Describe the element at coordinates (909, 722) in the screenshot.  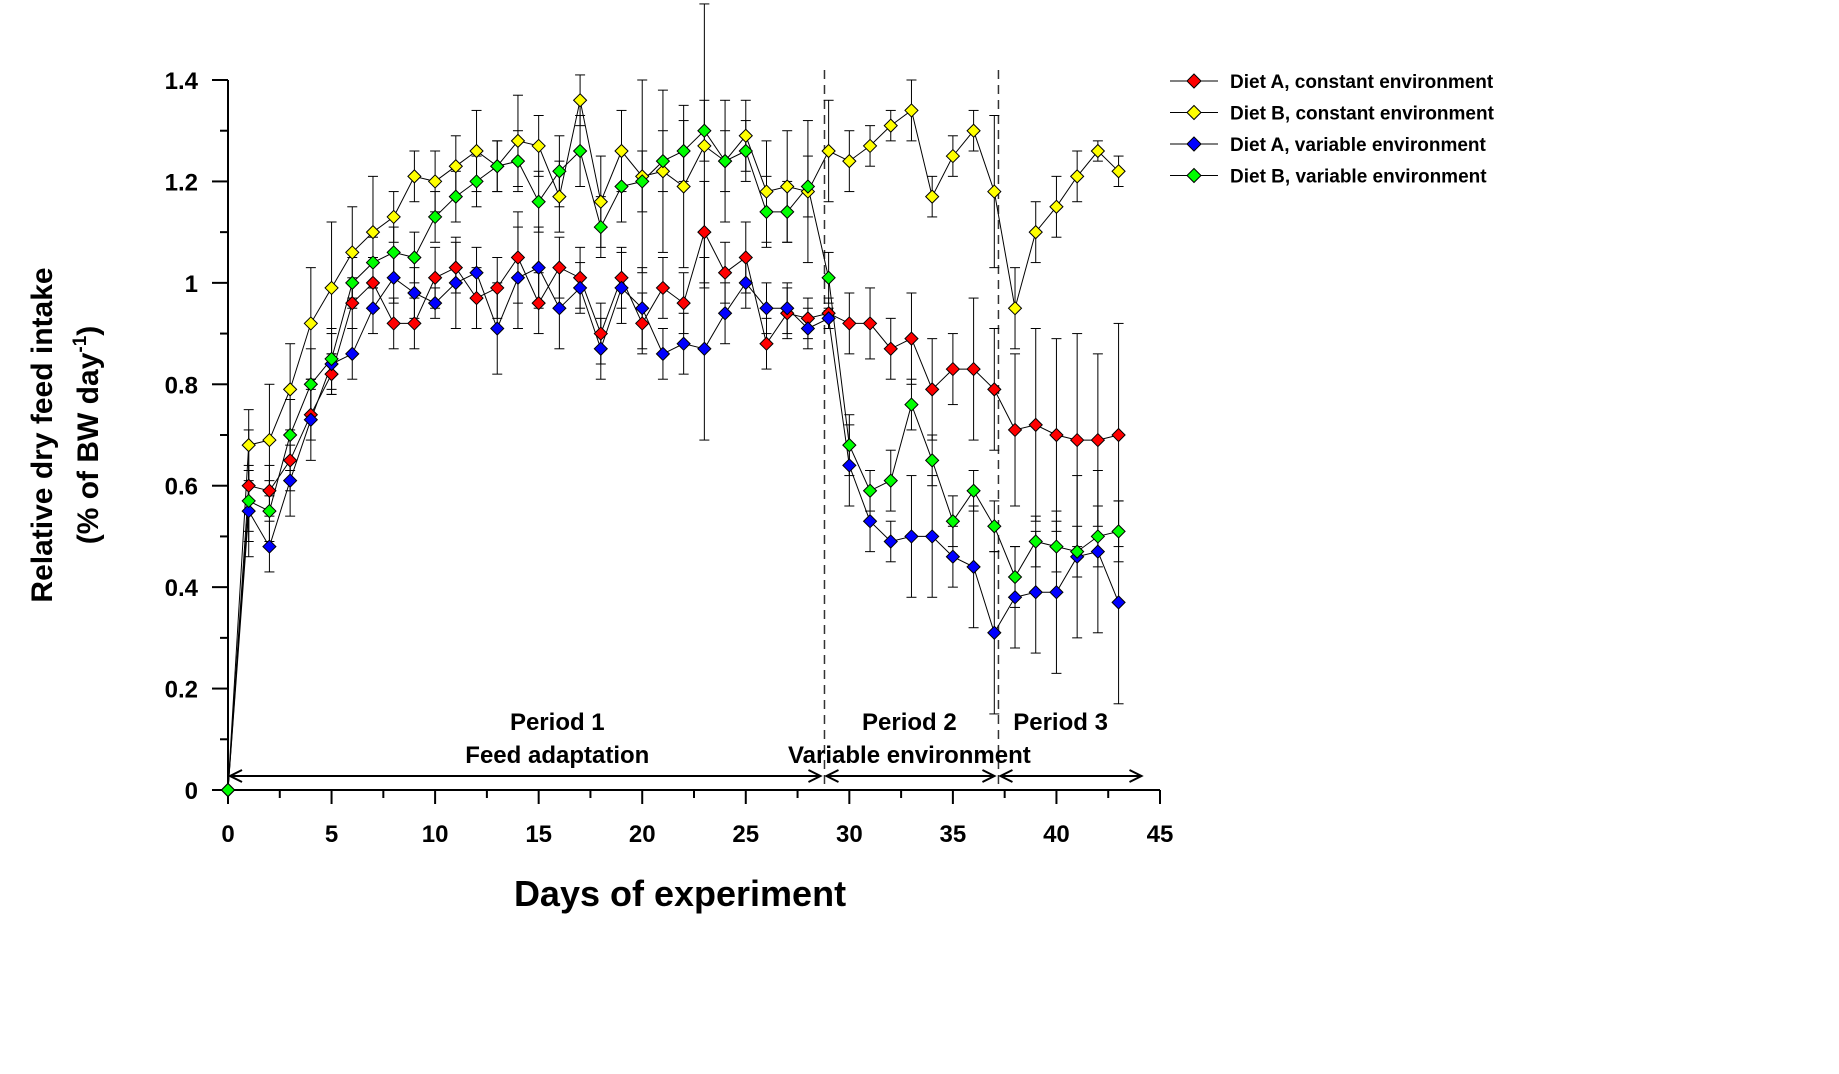
I see `period-label: Period 2` at that location.